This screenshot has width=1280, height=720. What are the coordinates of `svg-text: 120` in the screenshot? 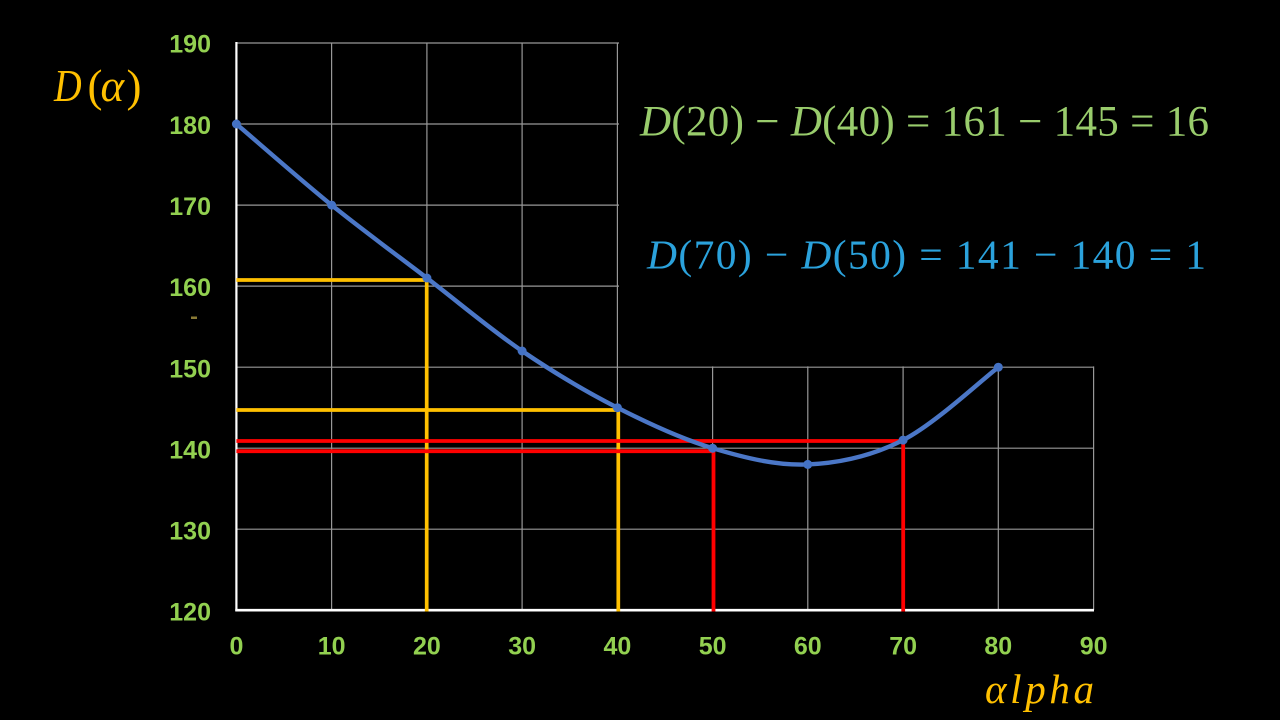 It's located at (190, 612).